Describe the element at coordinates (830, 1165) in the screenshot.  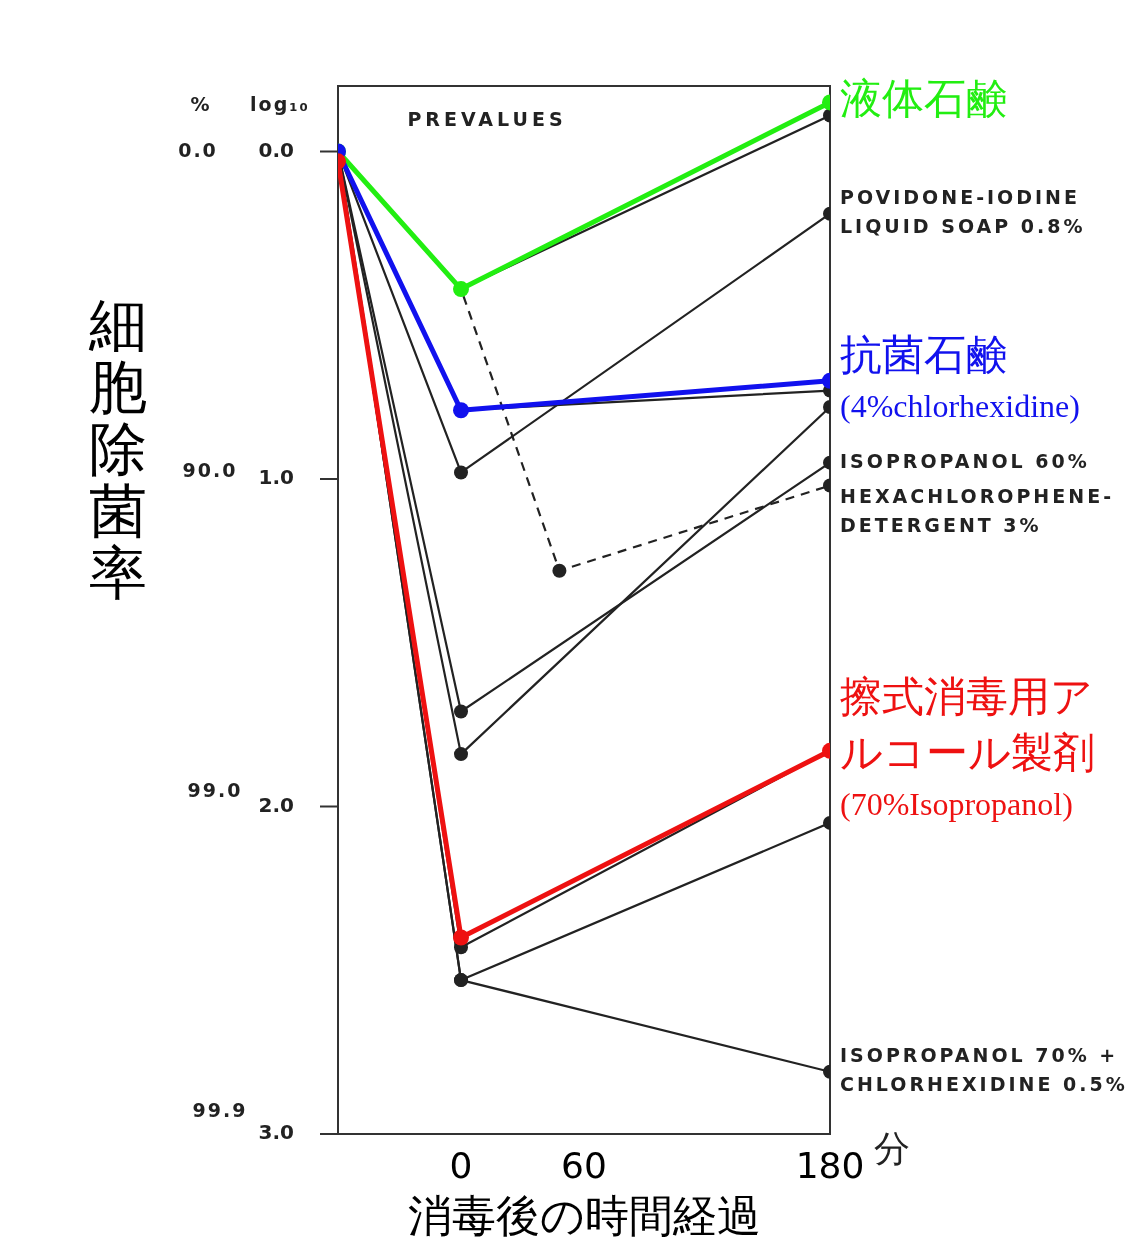
I see `x-tick-label: 180` at that location.